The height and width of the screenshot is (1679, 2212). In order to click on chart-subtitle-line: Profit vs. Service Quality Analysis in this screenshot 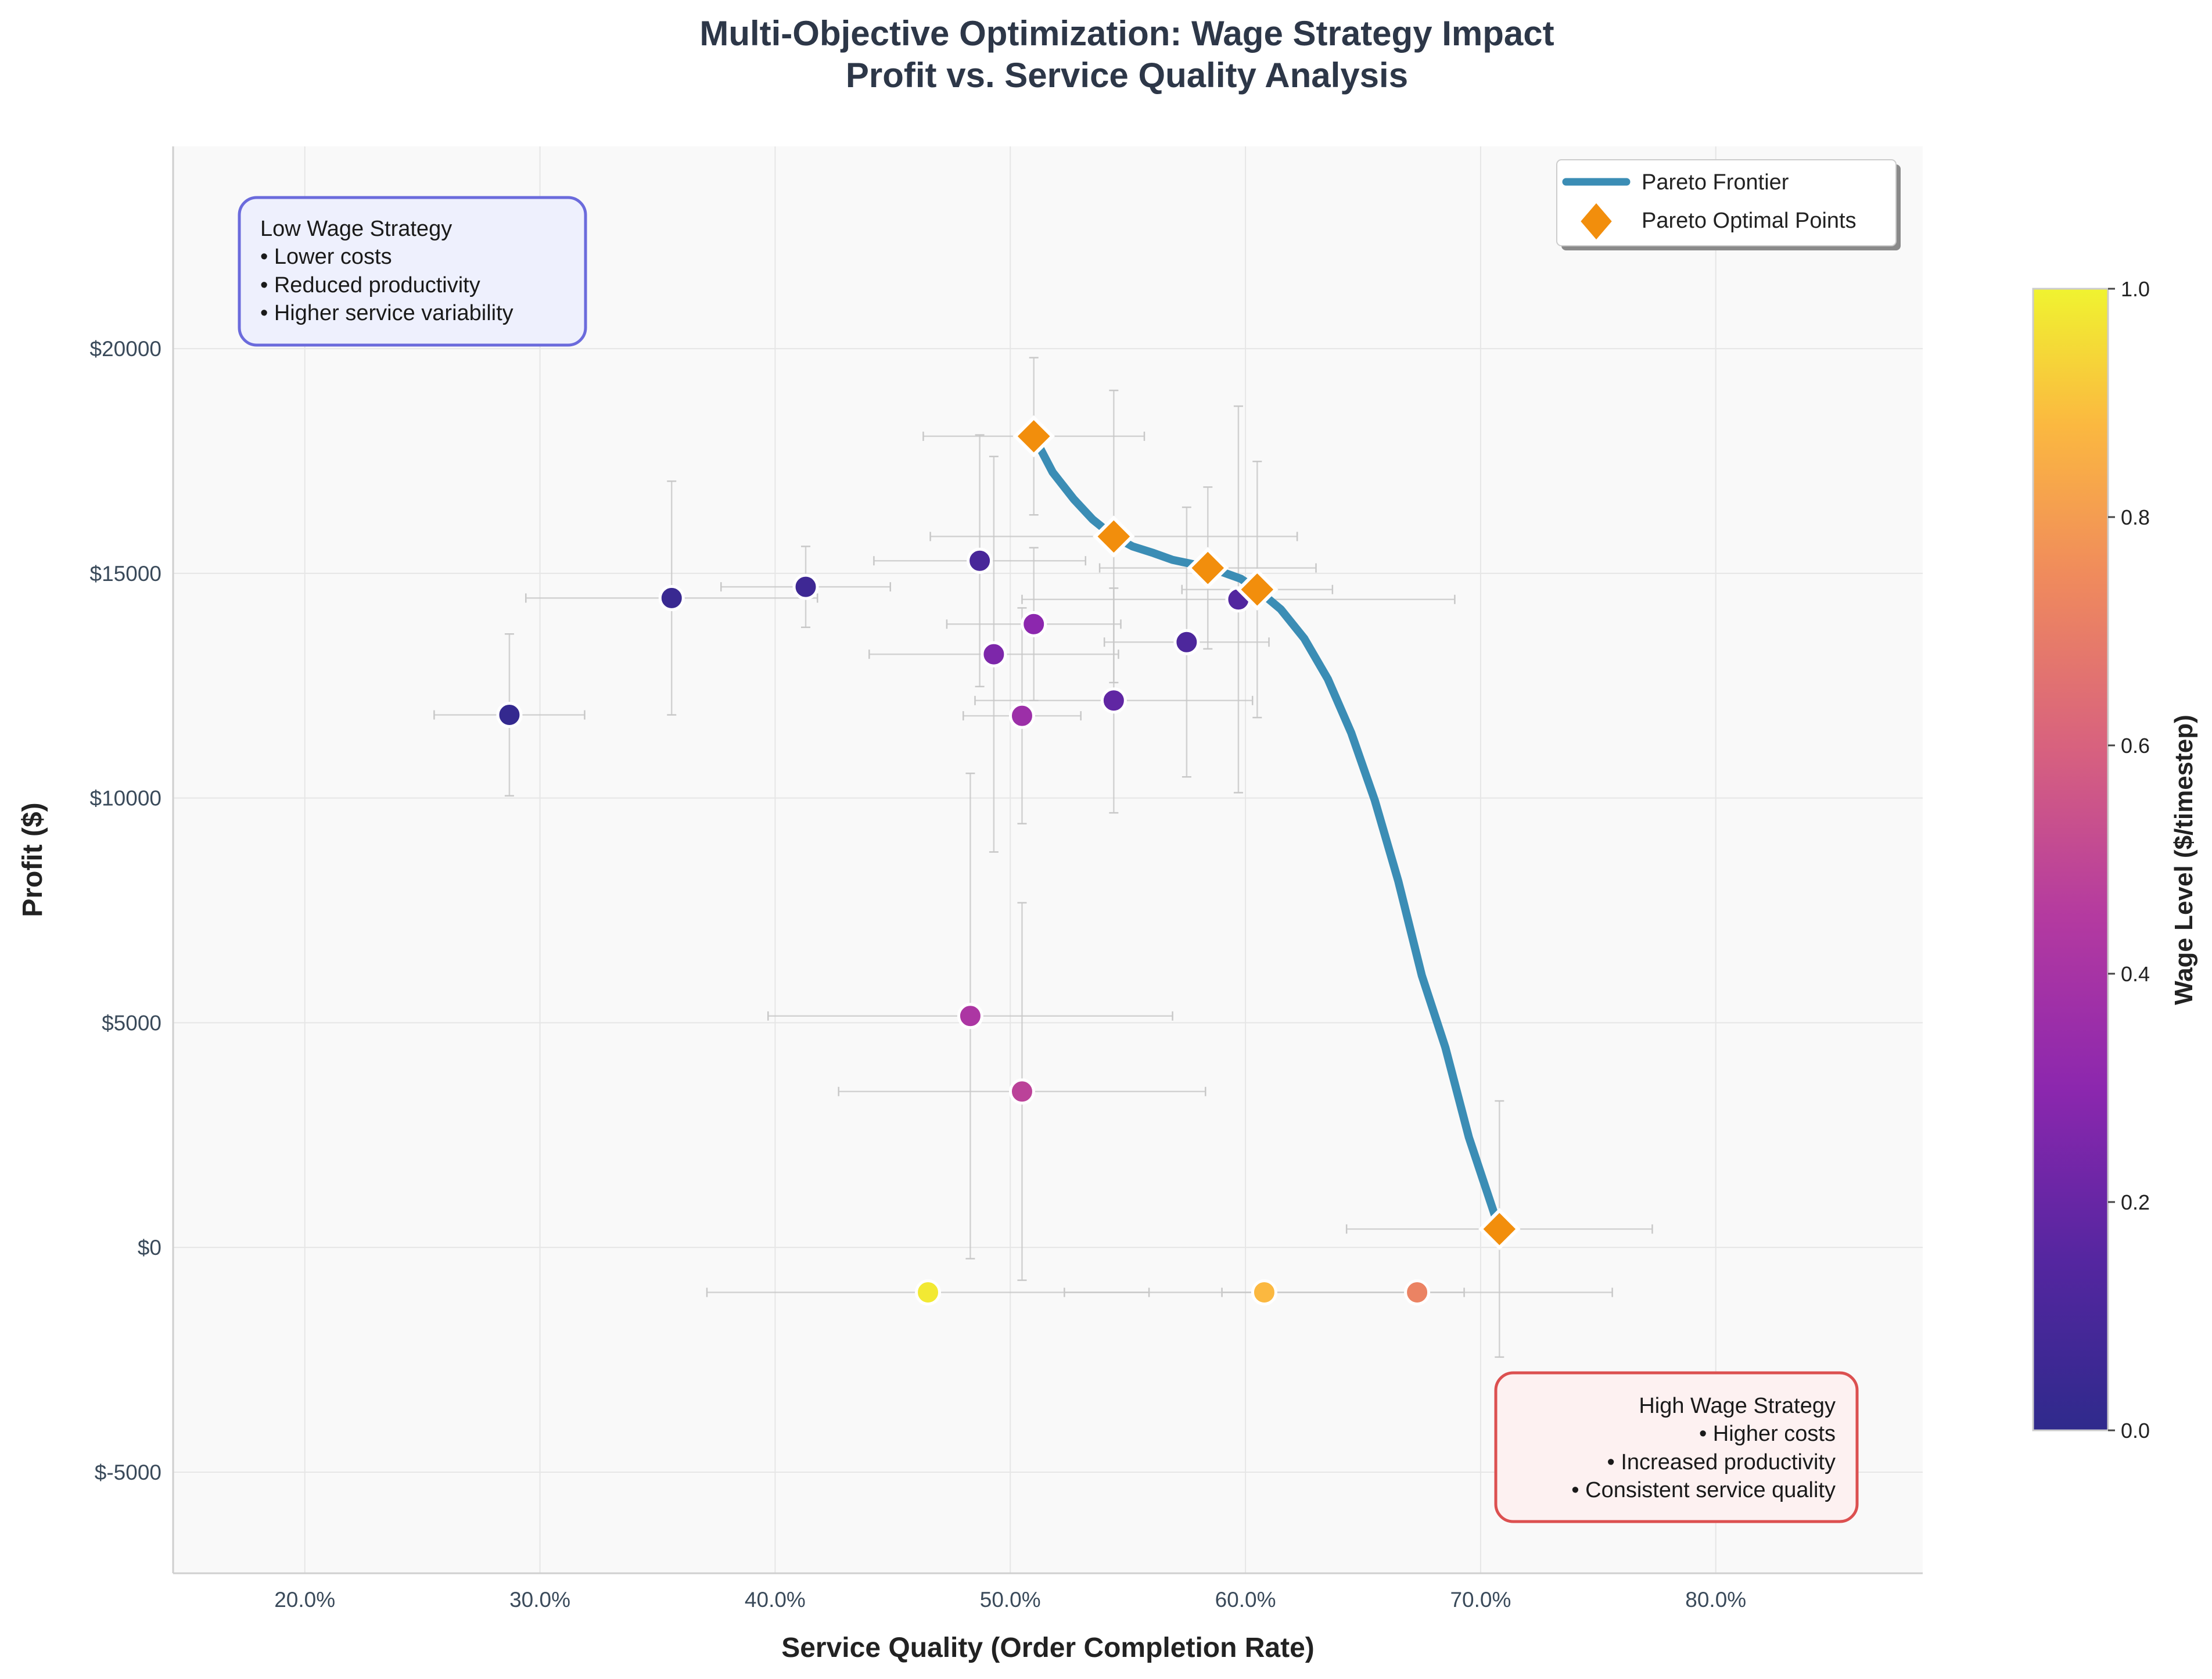, I will do `click(1127, 75)`.